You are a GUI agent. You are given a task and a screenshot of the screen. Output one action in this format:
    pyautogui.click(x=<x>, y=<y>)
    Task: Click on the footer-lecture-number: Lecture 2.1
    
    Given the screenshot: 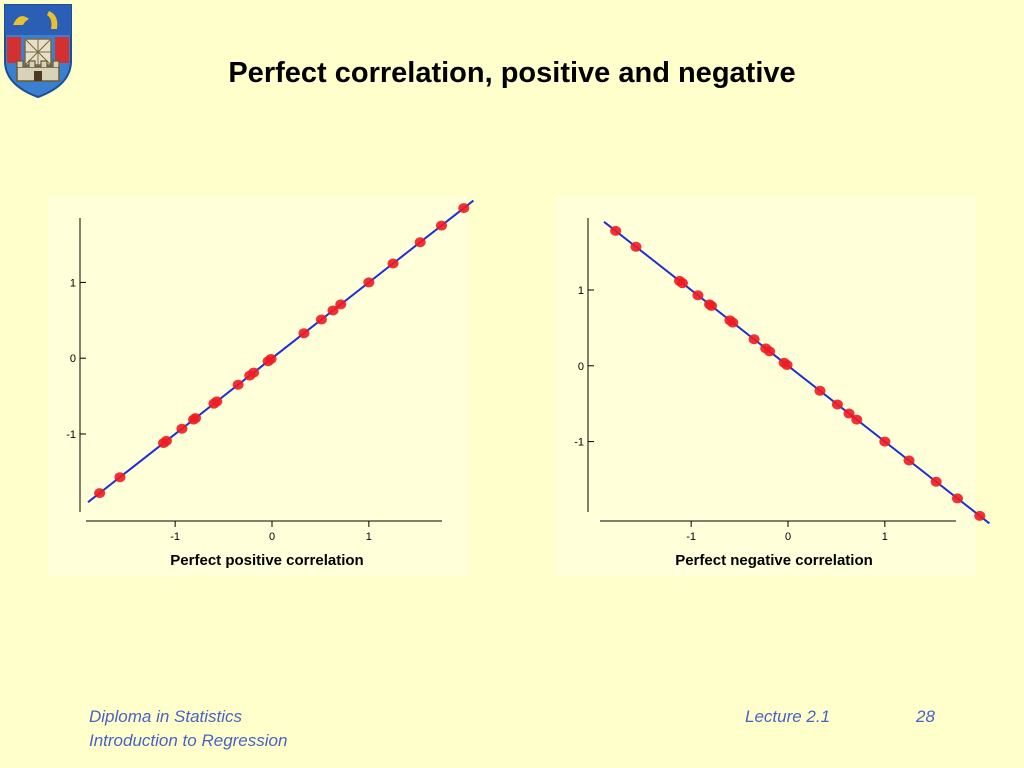 What is the action you would take?
    pyautogui.click(x=788, y=716)
    